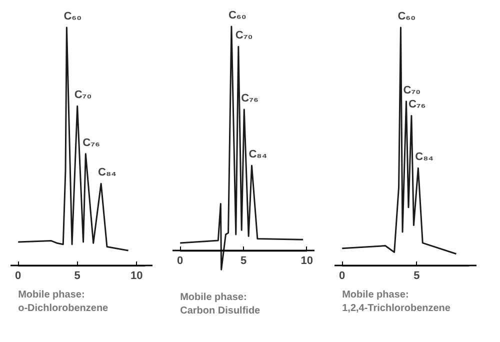 The width and height of the screenshot is (500, 342). I want to click on x-axis-title: Mobile phase: Carbon Disulfide, so click(220, 304).